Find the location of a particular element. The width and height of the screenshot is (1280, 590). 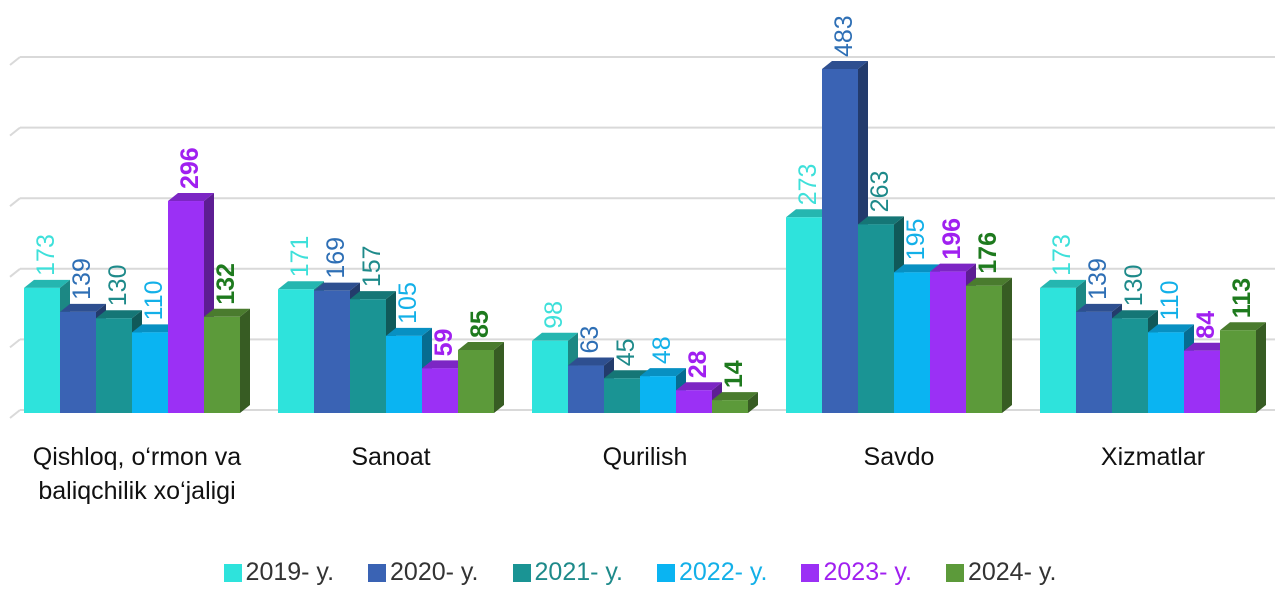

legend-item: 2020- y. is located at coordinates (423, 572).